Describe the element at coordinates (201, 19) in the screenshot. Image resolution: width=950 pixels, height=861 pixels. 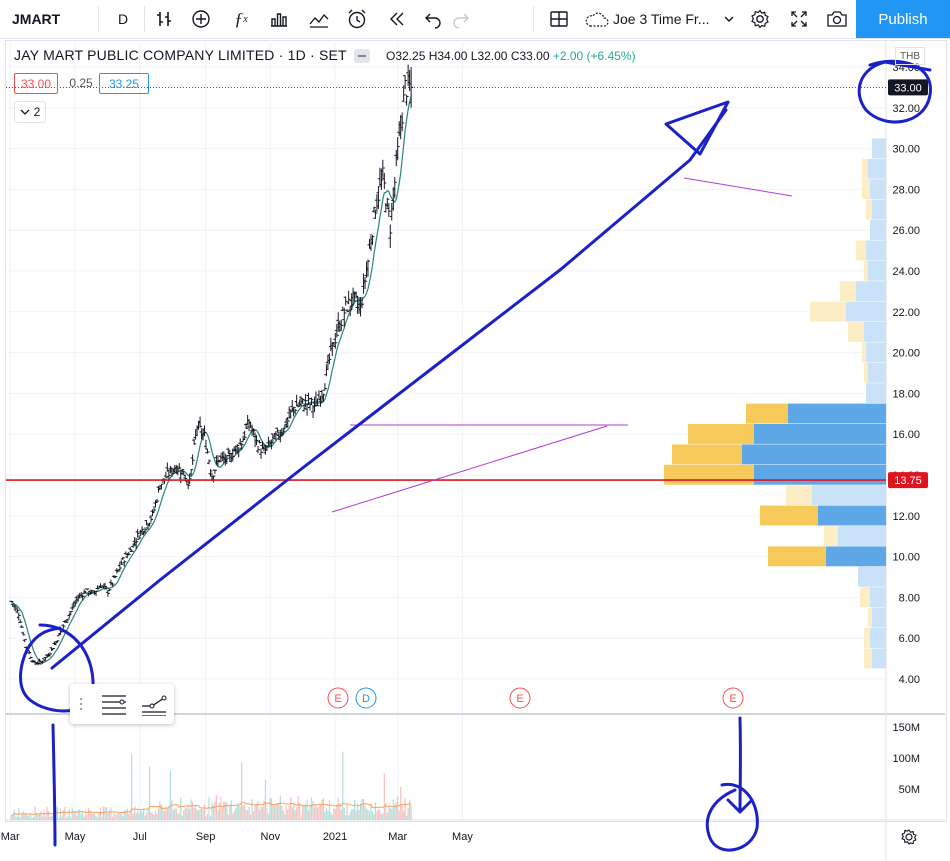
I see `compare-add-icon` at that location.